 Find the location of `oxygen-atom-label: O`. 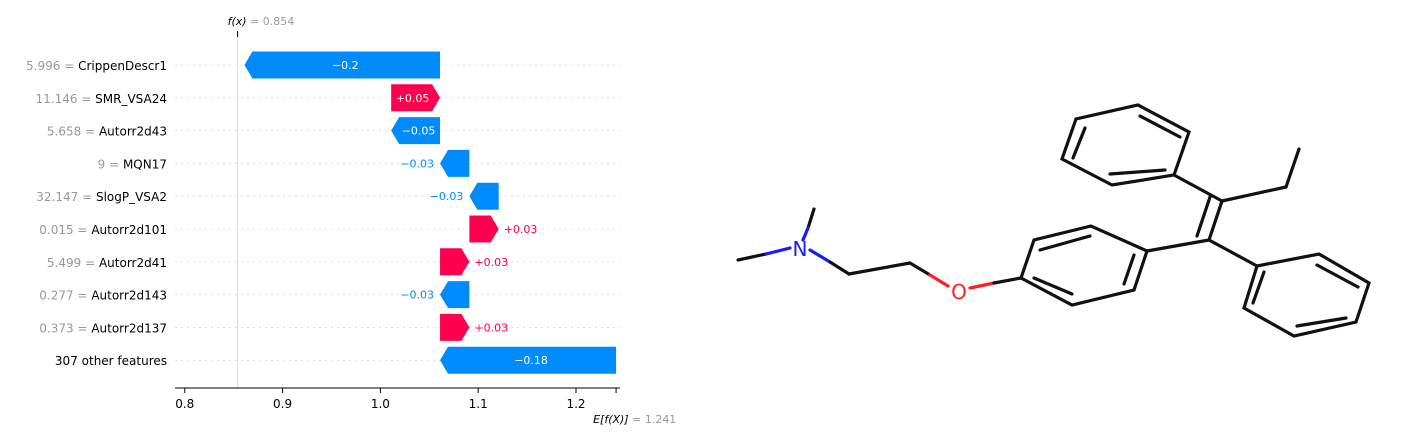

oxygen-atom-label: O is located at coordinates (959, 292).